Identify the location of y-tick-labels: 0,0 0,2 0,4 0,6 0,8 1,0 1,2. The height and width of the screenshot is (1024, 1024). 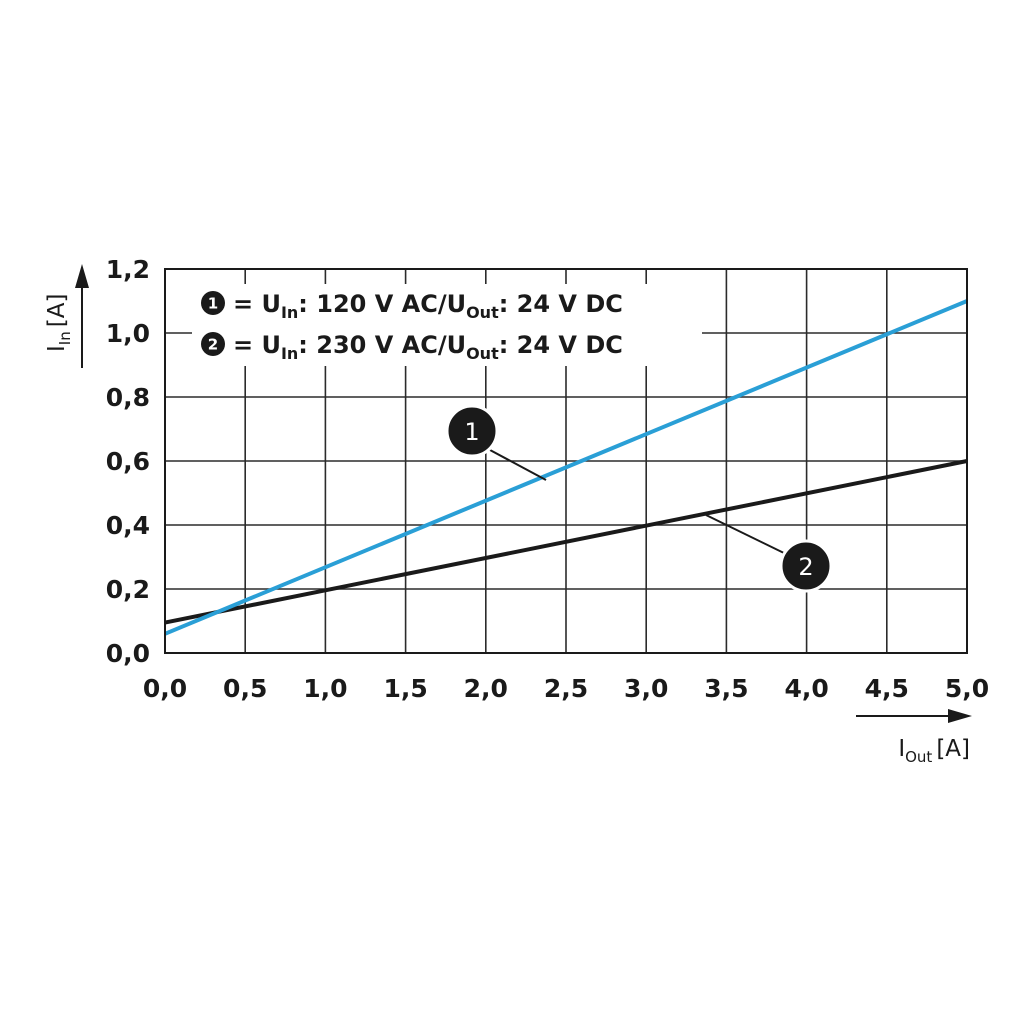
(128, 461).